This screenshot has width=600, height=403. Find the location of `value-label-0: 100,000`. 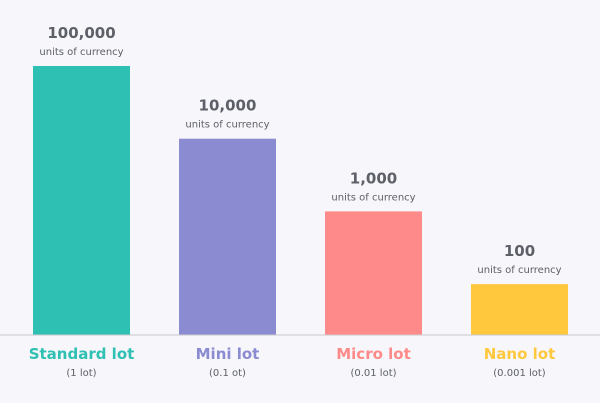

value-label-0: 100,000 is located at coordinates (81, 33).